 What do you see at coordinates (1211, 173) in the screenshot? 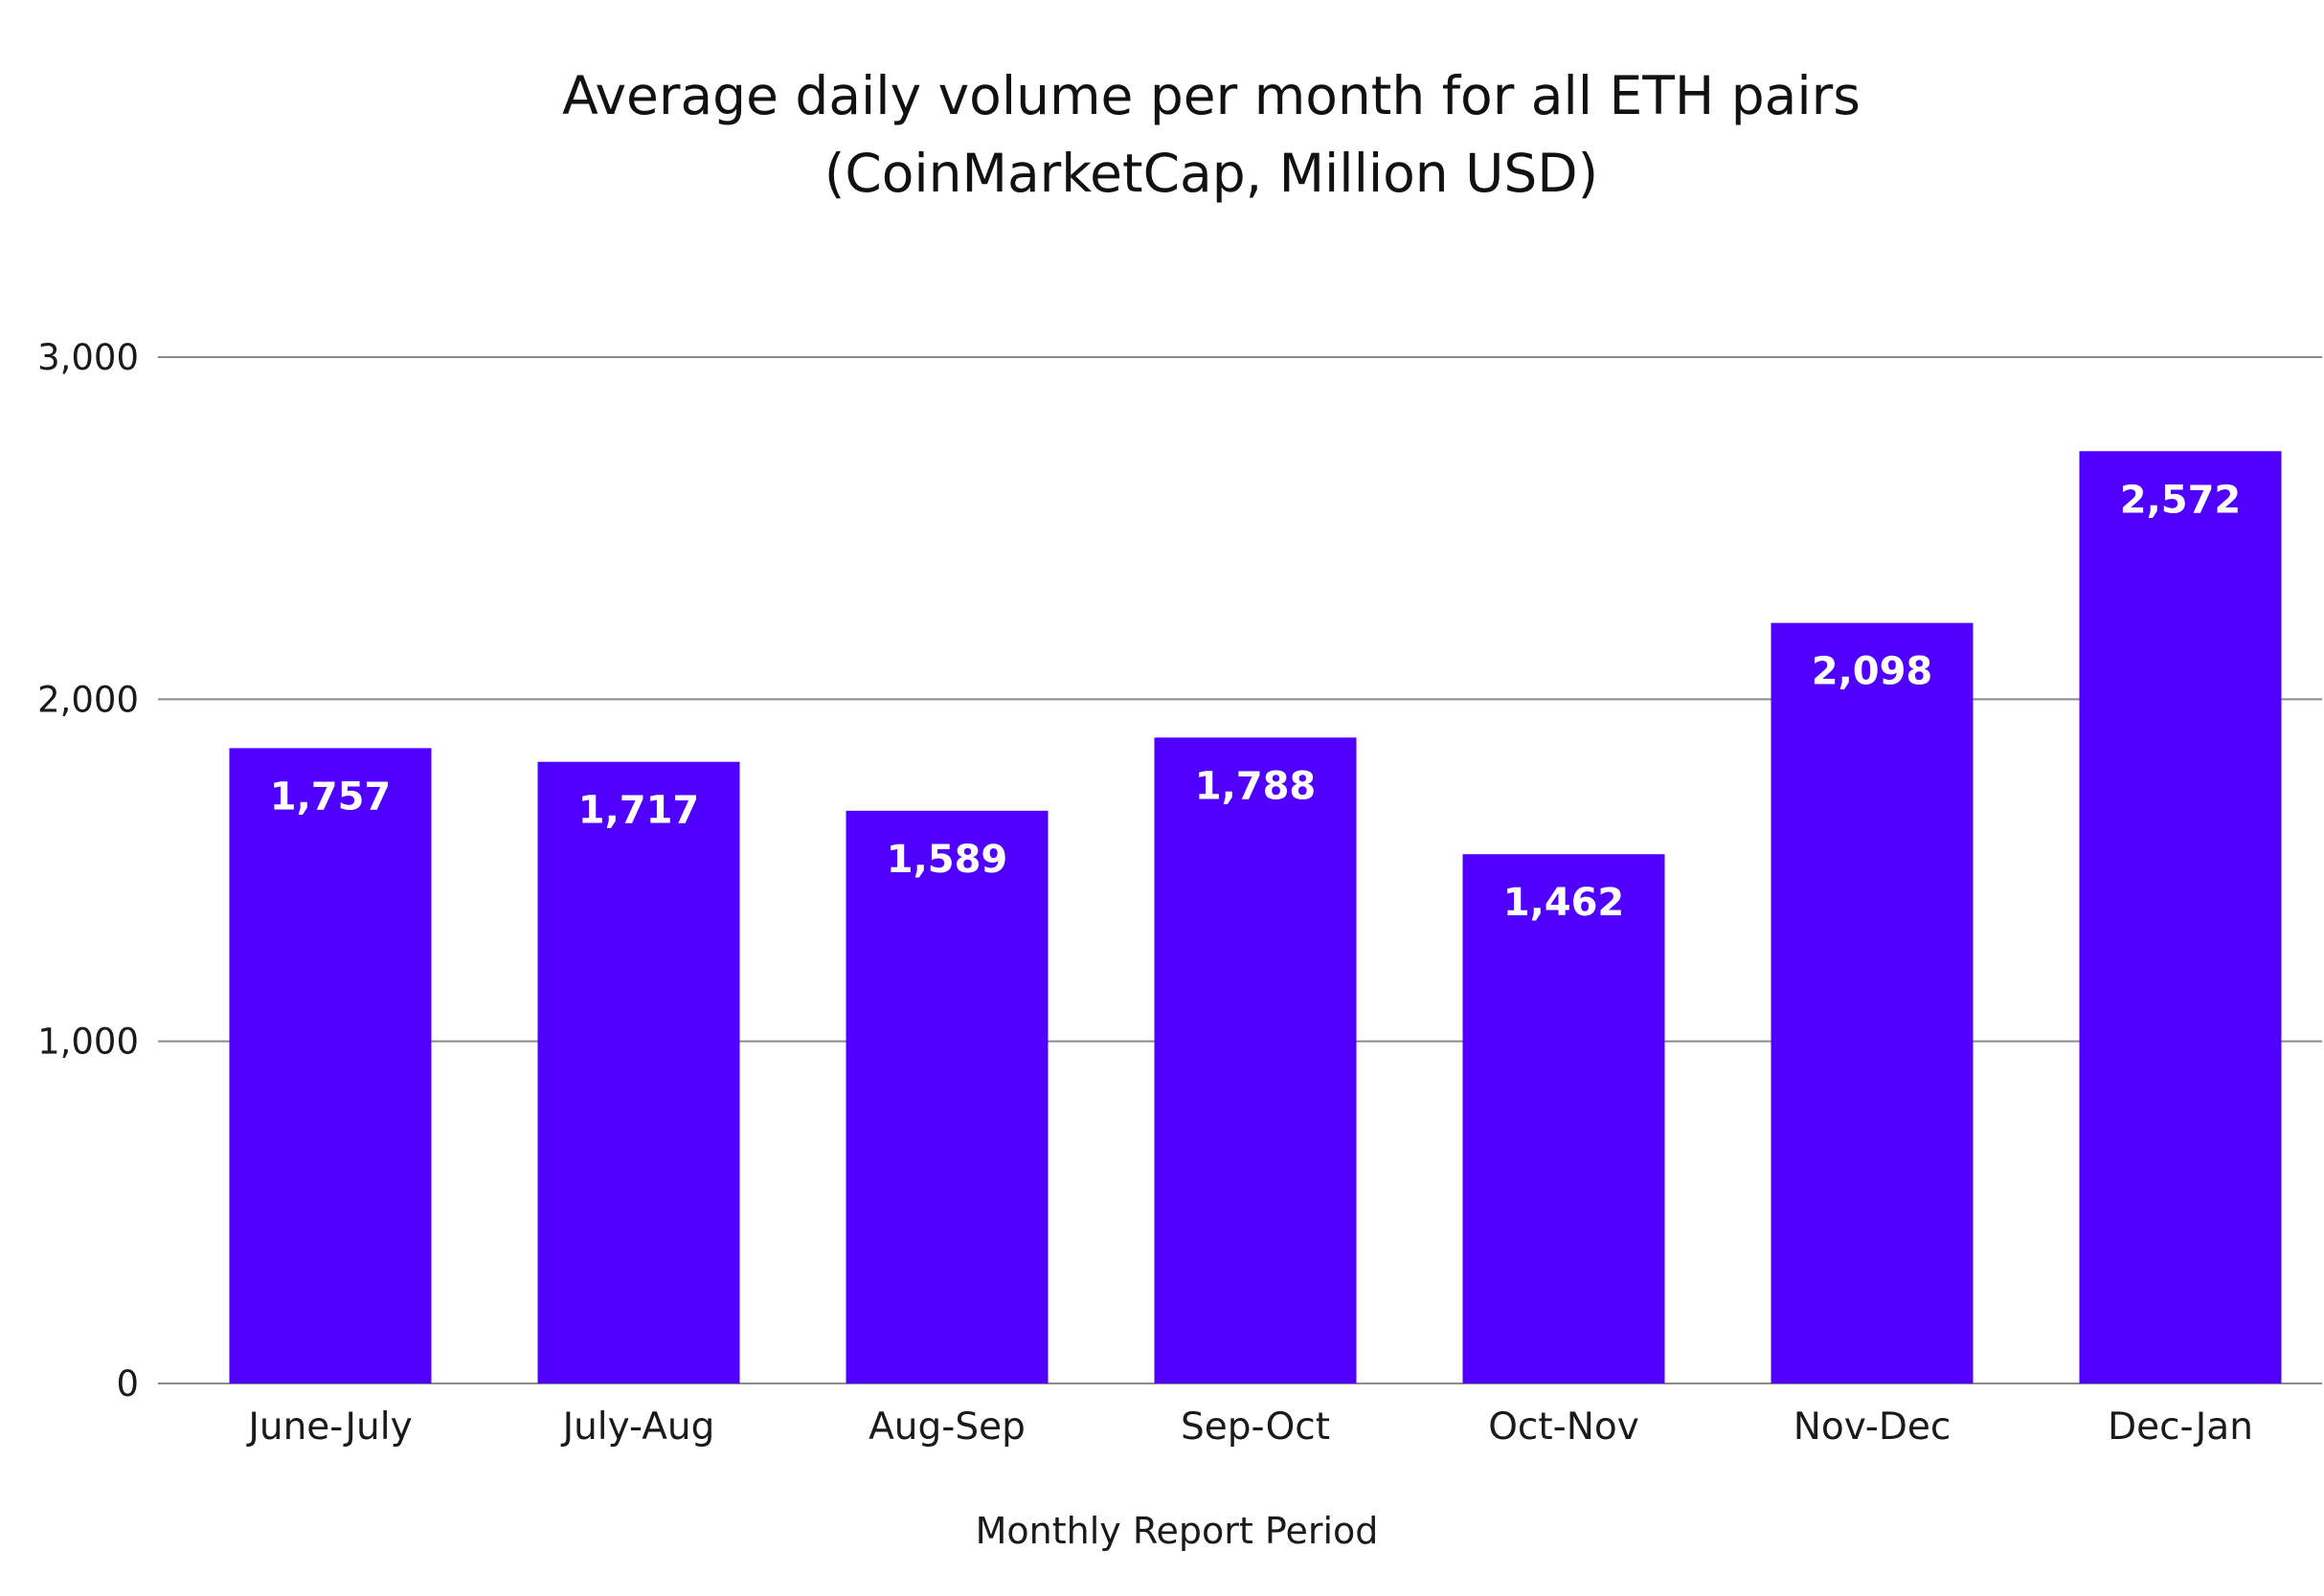
I see `chart-subtitle: (CoinMarketCap, Million USD)` at bounding box center [1211, 173].